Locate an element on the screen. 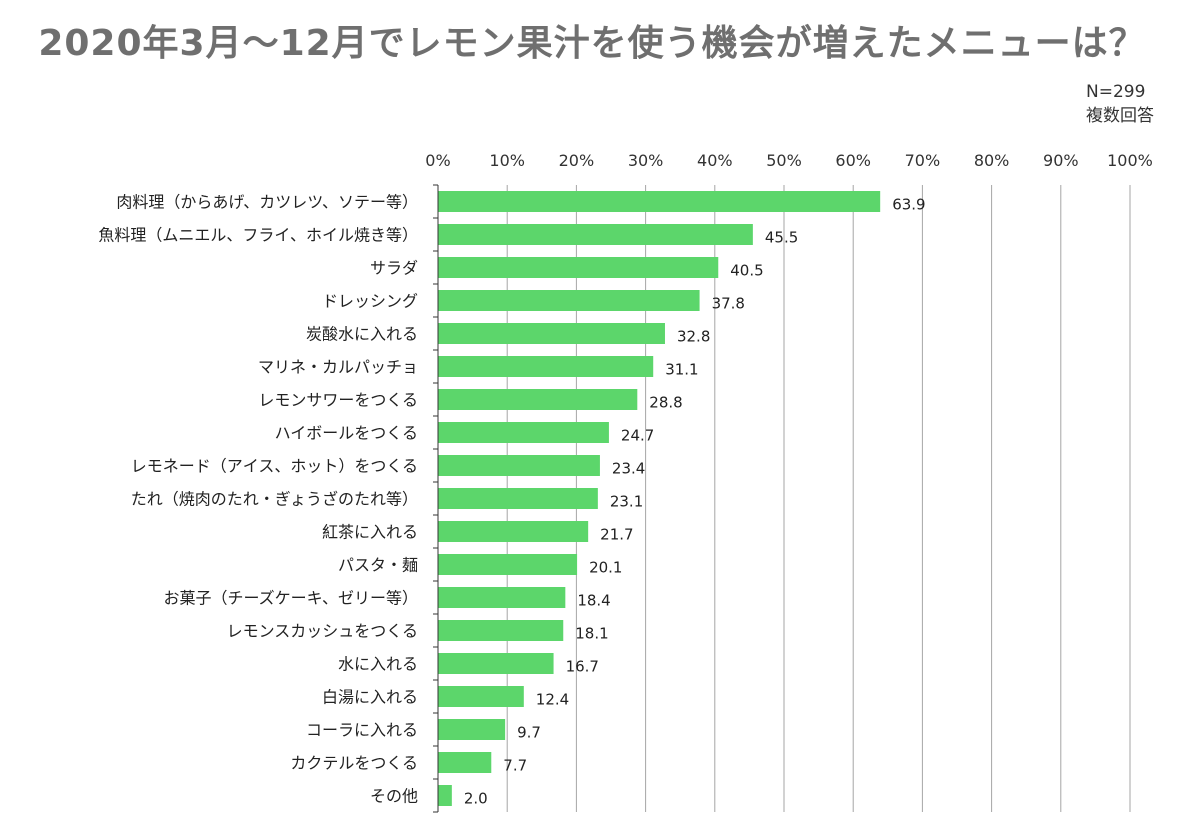 The height and width of the screenshot is (840, 1184). x-tick-label: 90% is located at coordinates (1061, 160).